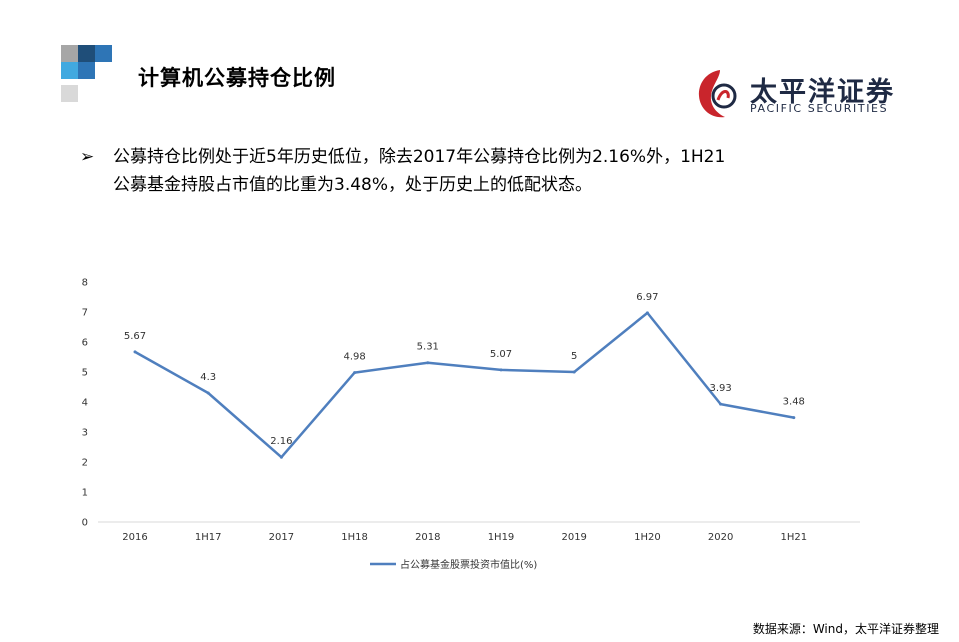  What do you see at coordinates (720, 537) in the screenshot?
I see `x-tick-label: 2020` at bounding box center [720, 537].